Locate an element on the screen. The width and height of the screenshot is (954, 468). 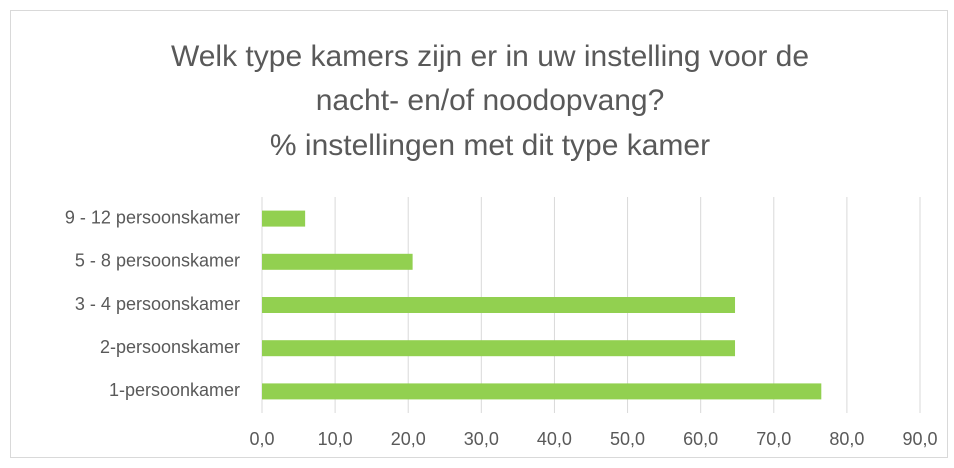
x-tick-label: 60,0 is located at coordinates (700, 439).